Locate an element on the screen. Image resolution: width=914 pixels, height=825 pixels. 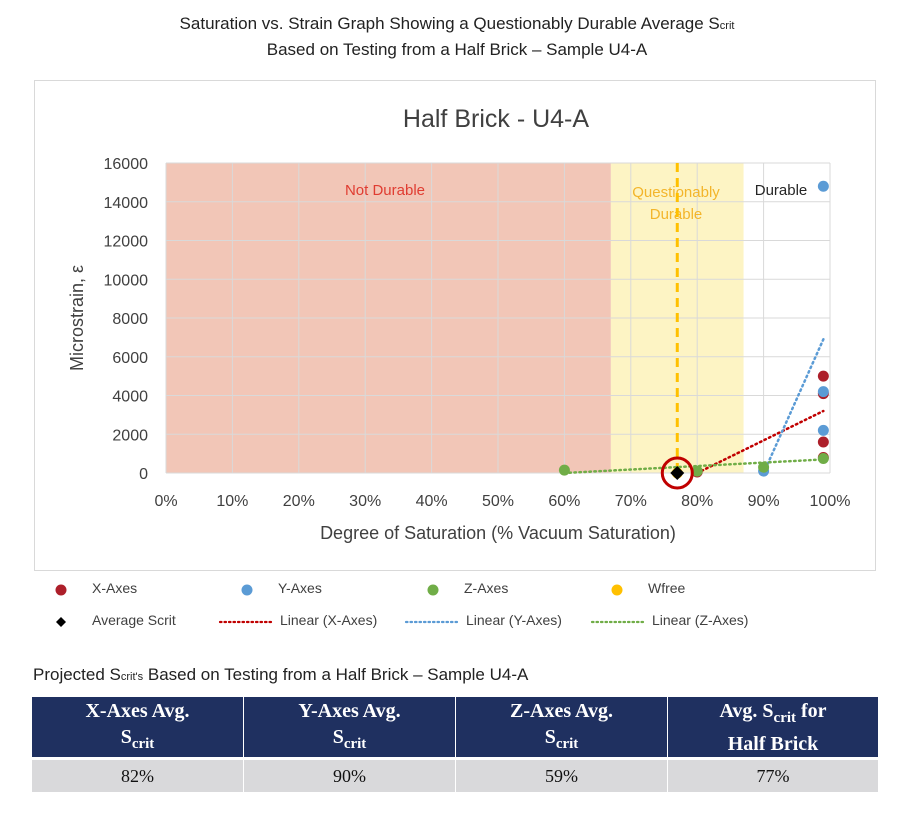
header-y-axes-line1: Y-Axes Avg. is located at coordinates (349, 710).